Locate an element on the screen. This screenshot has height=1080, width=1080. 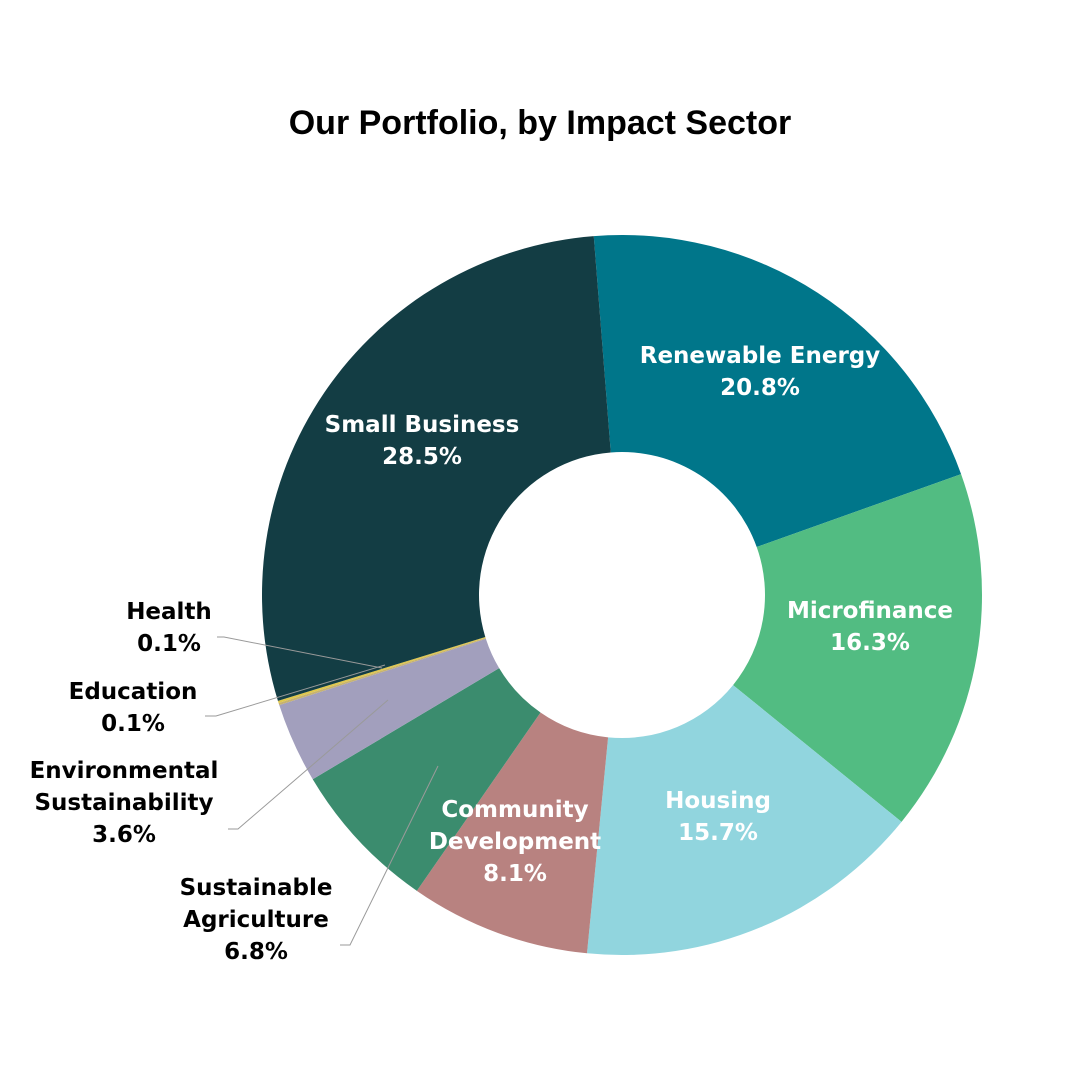
slice-small-business is located at coordinates (436, 468).